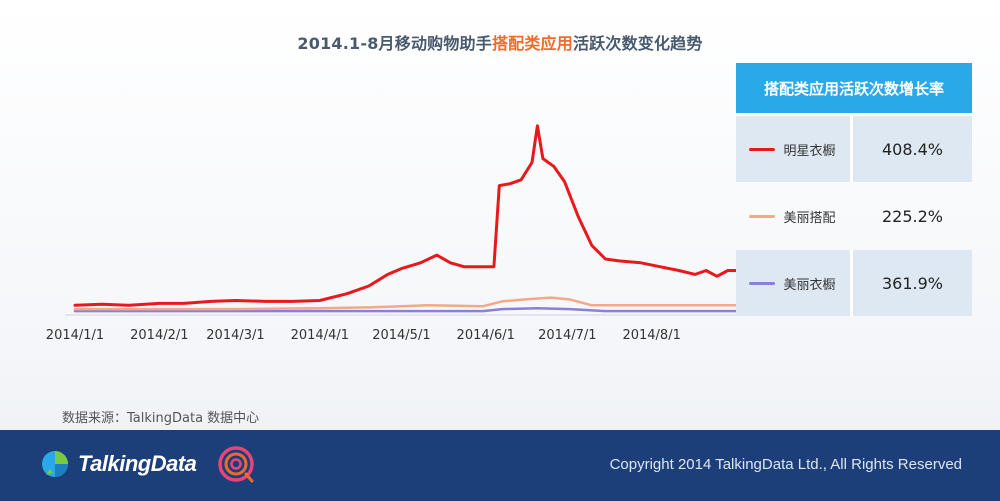 The image size is (1000, 501). What do you see at coordinates (394, 43) in the screenshot?
I see `title-prefix: 2014.1-8月移动购物助手` at bounding box center [394, 43].